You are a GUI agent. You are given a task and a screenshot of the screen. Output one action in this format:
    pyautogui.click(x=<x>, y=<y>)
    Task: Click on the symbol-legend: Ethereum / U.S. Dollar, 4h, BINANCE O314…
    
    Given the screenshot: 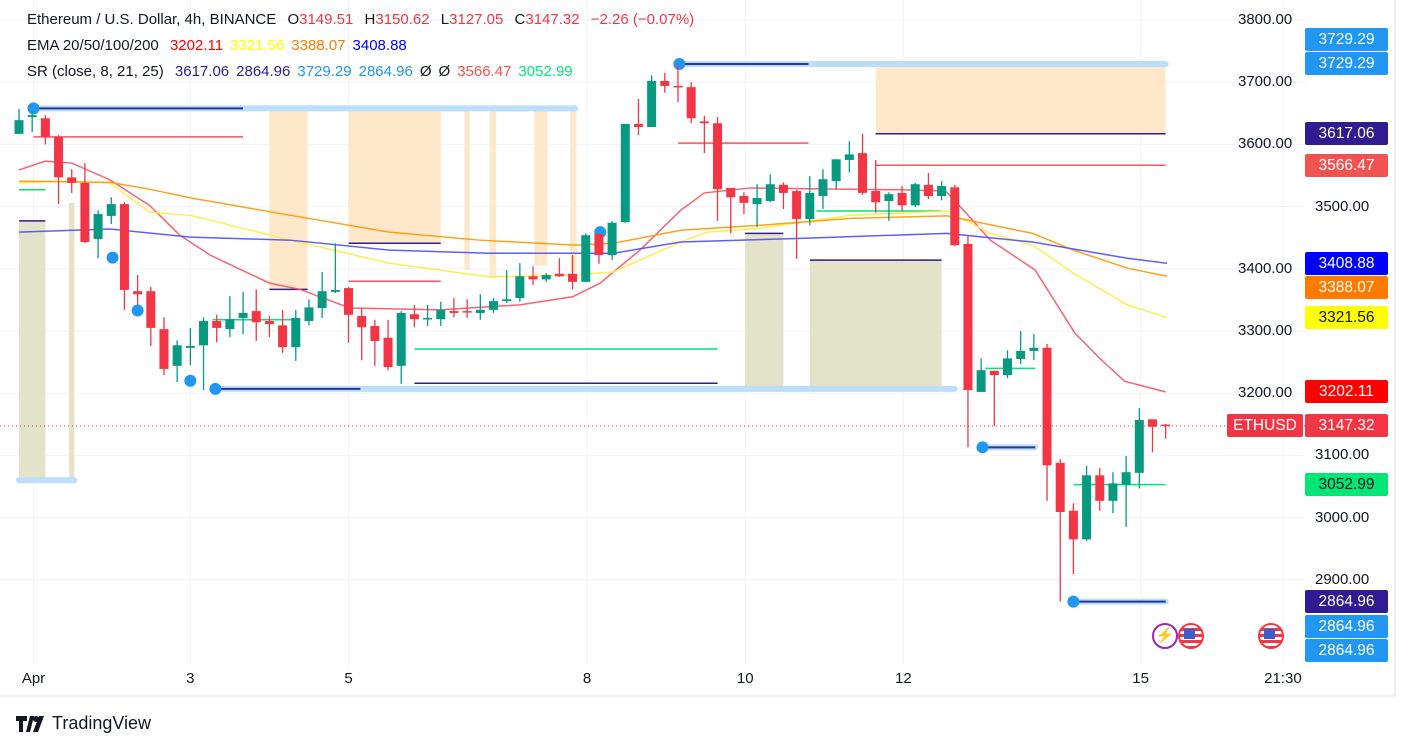 What is the action you would take?
    pyautogui.click(x=364, y=19)
    